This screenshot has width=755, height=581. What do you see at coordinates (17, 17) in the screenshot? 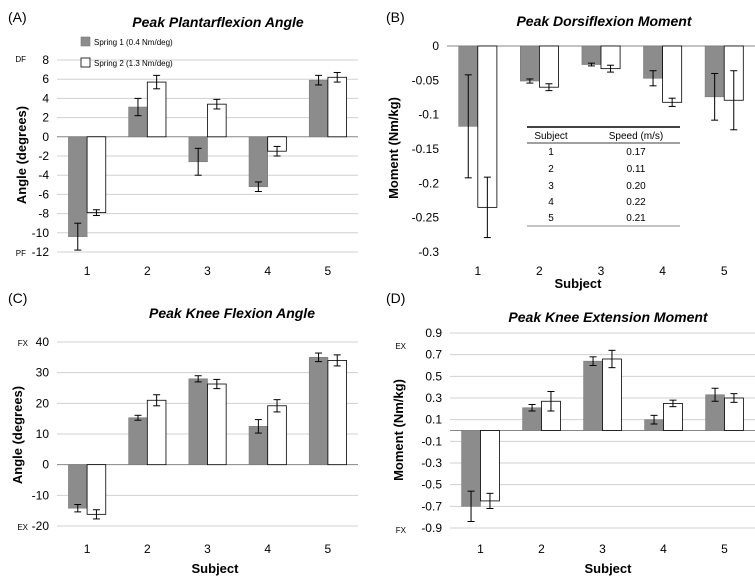
I see `panel-a-letter: (A)` at bounding box center [17, 17].